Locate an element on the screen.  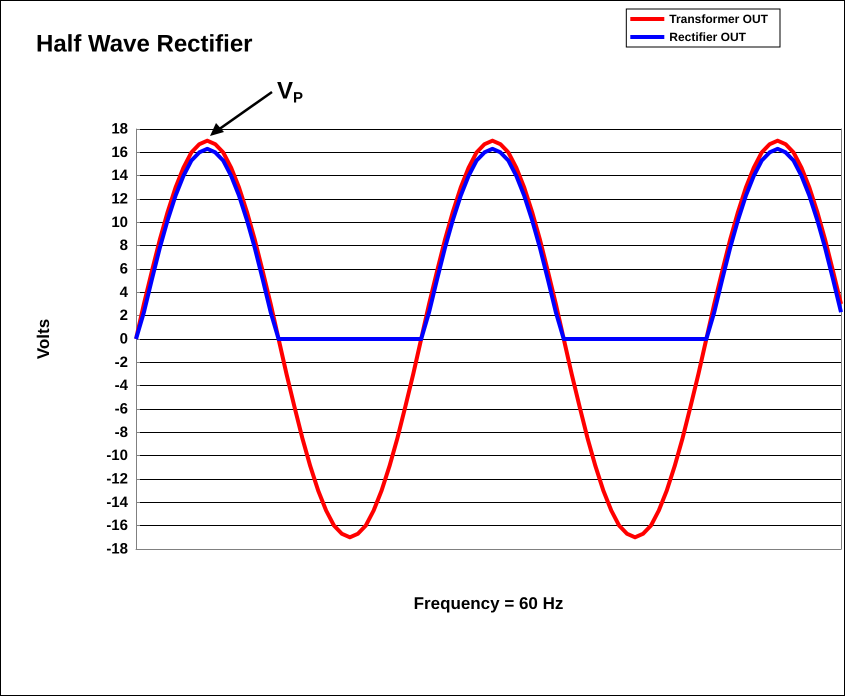
y-tick-label: 14 is located at coordinates (120, 175).